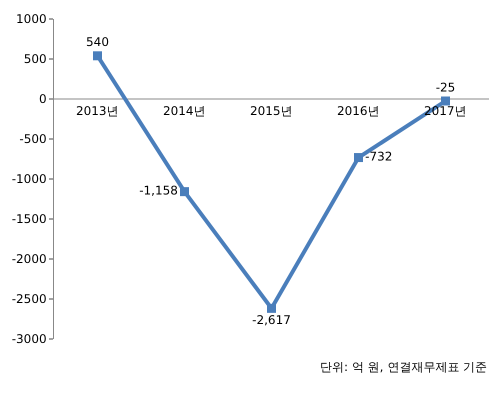 This screenshot has height=399, width=501. I want to click on y-tick-label: -2000, so click(29, 259).